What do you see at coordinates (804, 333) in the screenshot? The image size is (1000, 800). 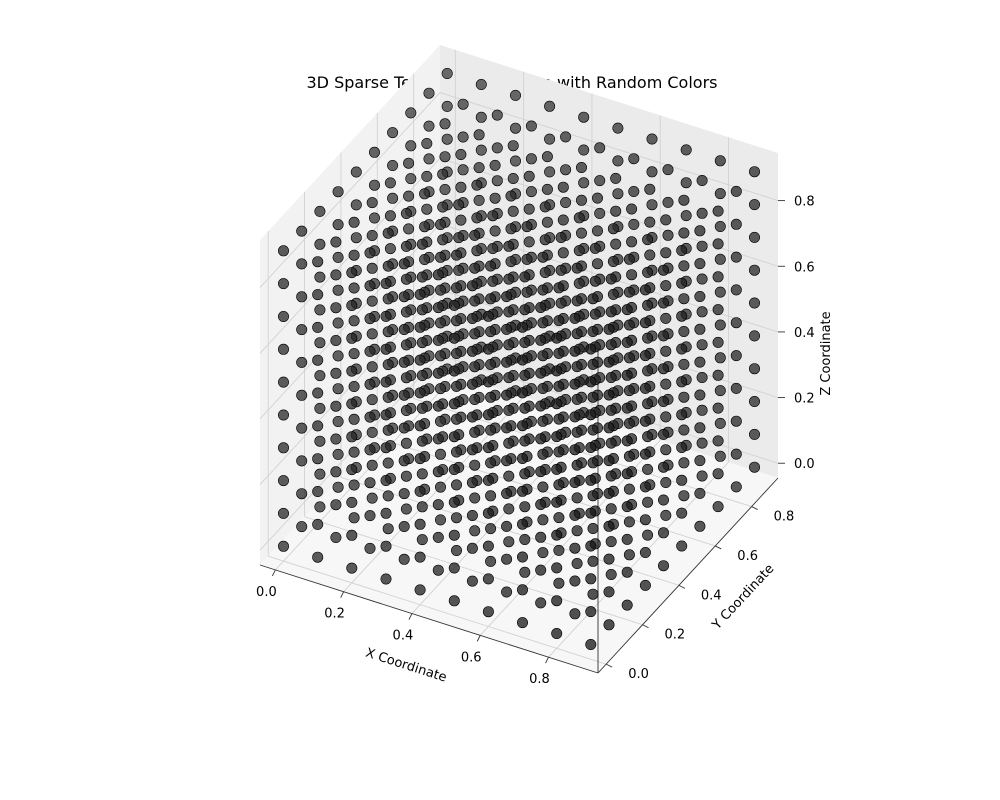 I see `z-tick-label: 0.4` at bounding box center [804, 333].